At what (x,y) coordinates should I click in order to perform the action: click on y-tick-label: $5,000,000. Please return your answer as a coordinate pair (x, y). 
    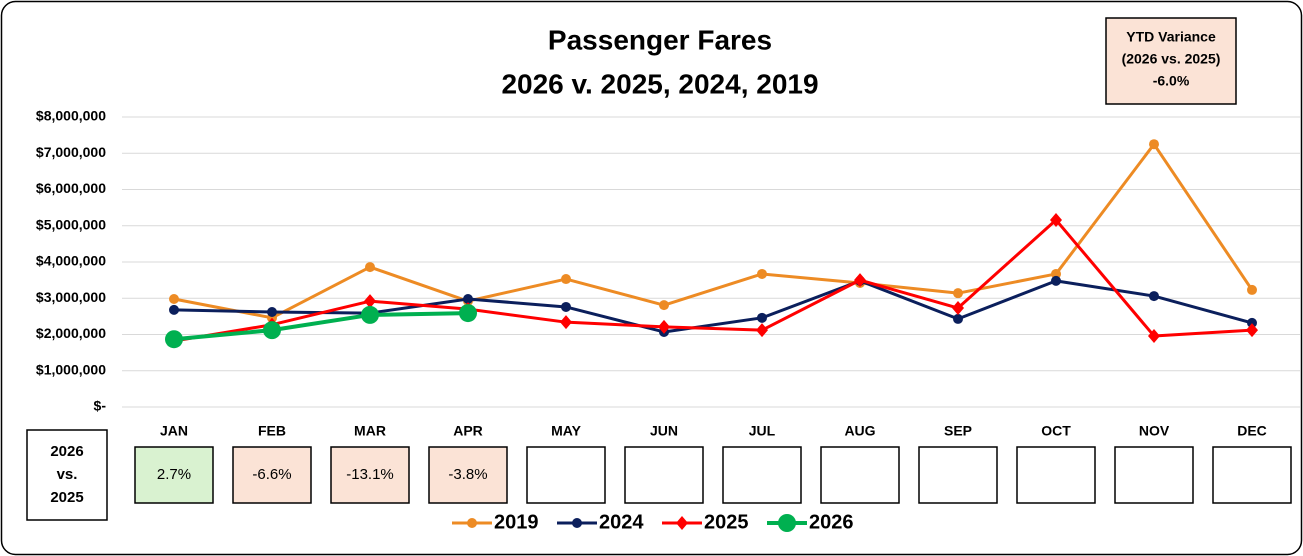
    Looking at the image, I should click on (71, 224).